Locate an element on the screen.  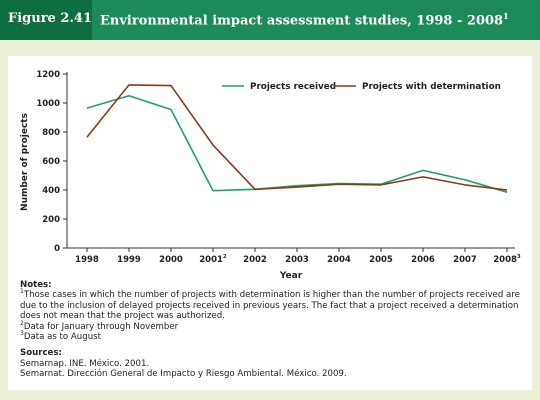
legend-label-received: Projects received is located at coordinates (293, 87).